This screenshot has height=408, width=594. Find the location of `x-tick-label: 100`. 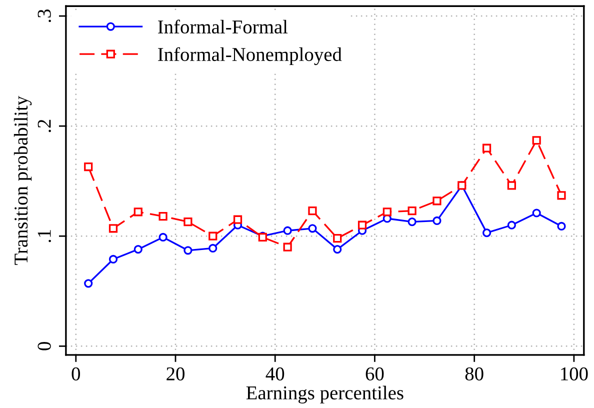

x-tick-label: 100 is located at coordinates (574, 373).